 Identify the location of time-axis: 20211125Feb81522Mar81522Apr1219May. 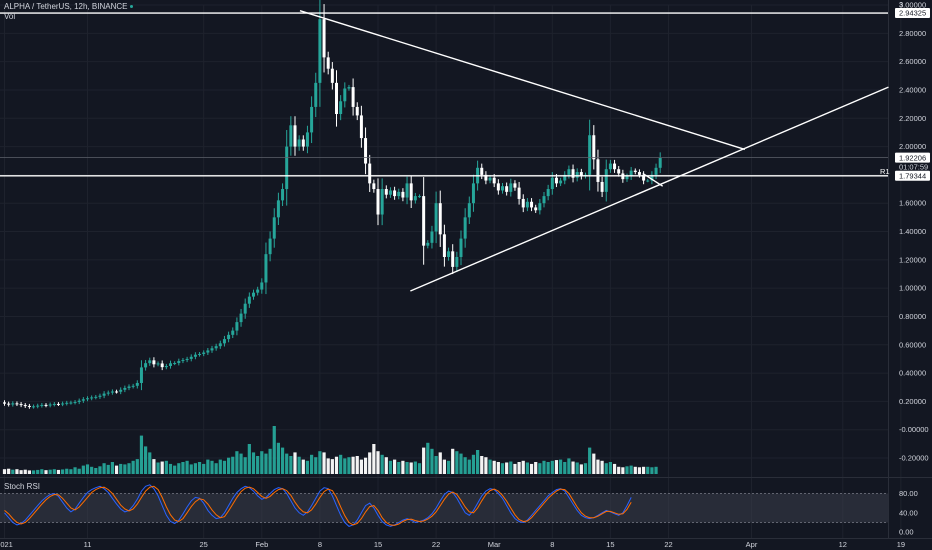
(466, 544).